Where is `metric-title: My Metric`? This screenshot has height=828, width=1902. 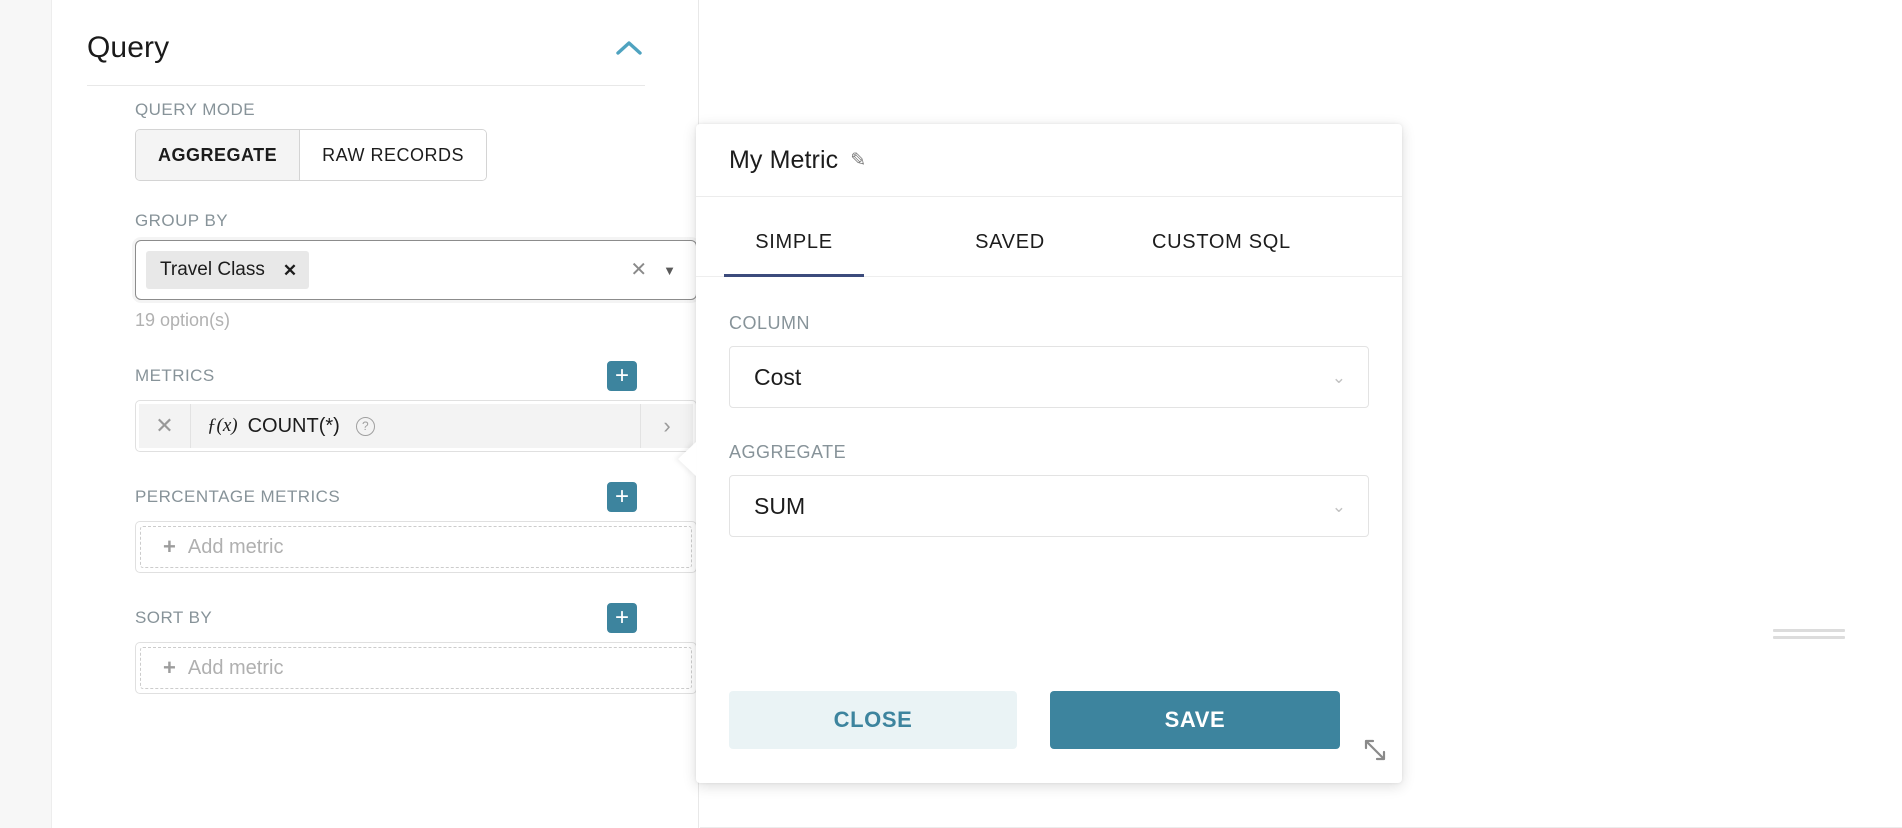
metric-title: My Metric is located at coordinates (784, 159).